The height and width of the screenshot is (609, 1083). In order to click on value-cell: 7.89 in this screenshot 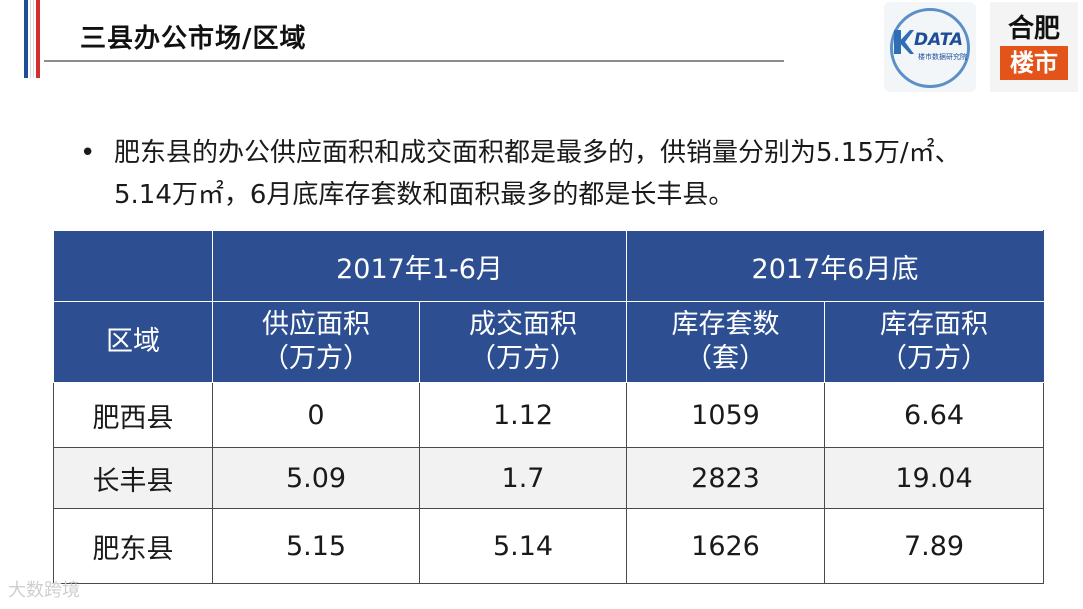, I will do `click(934, 546)`.